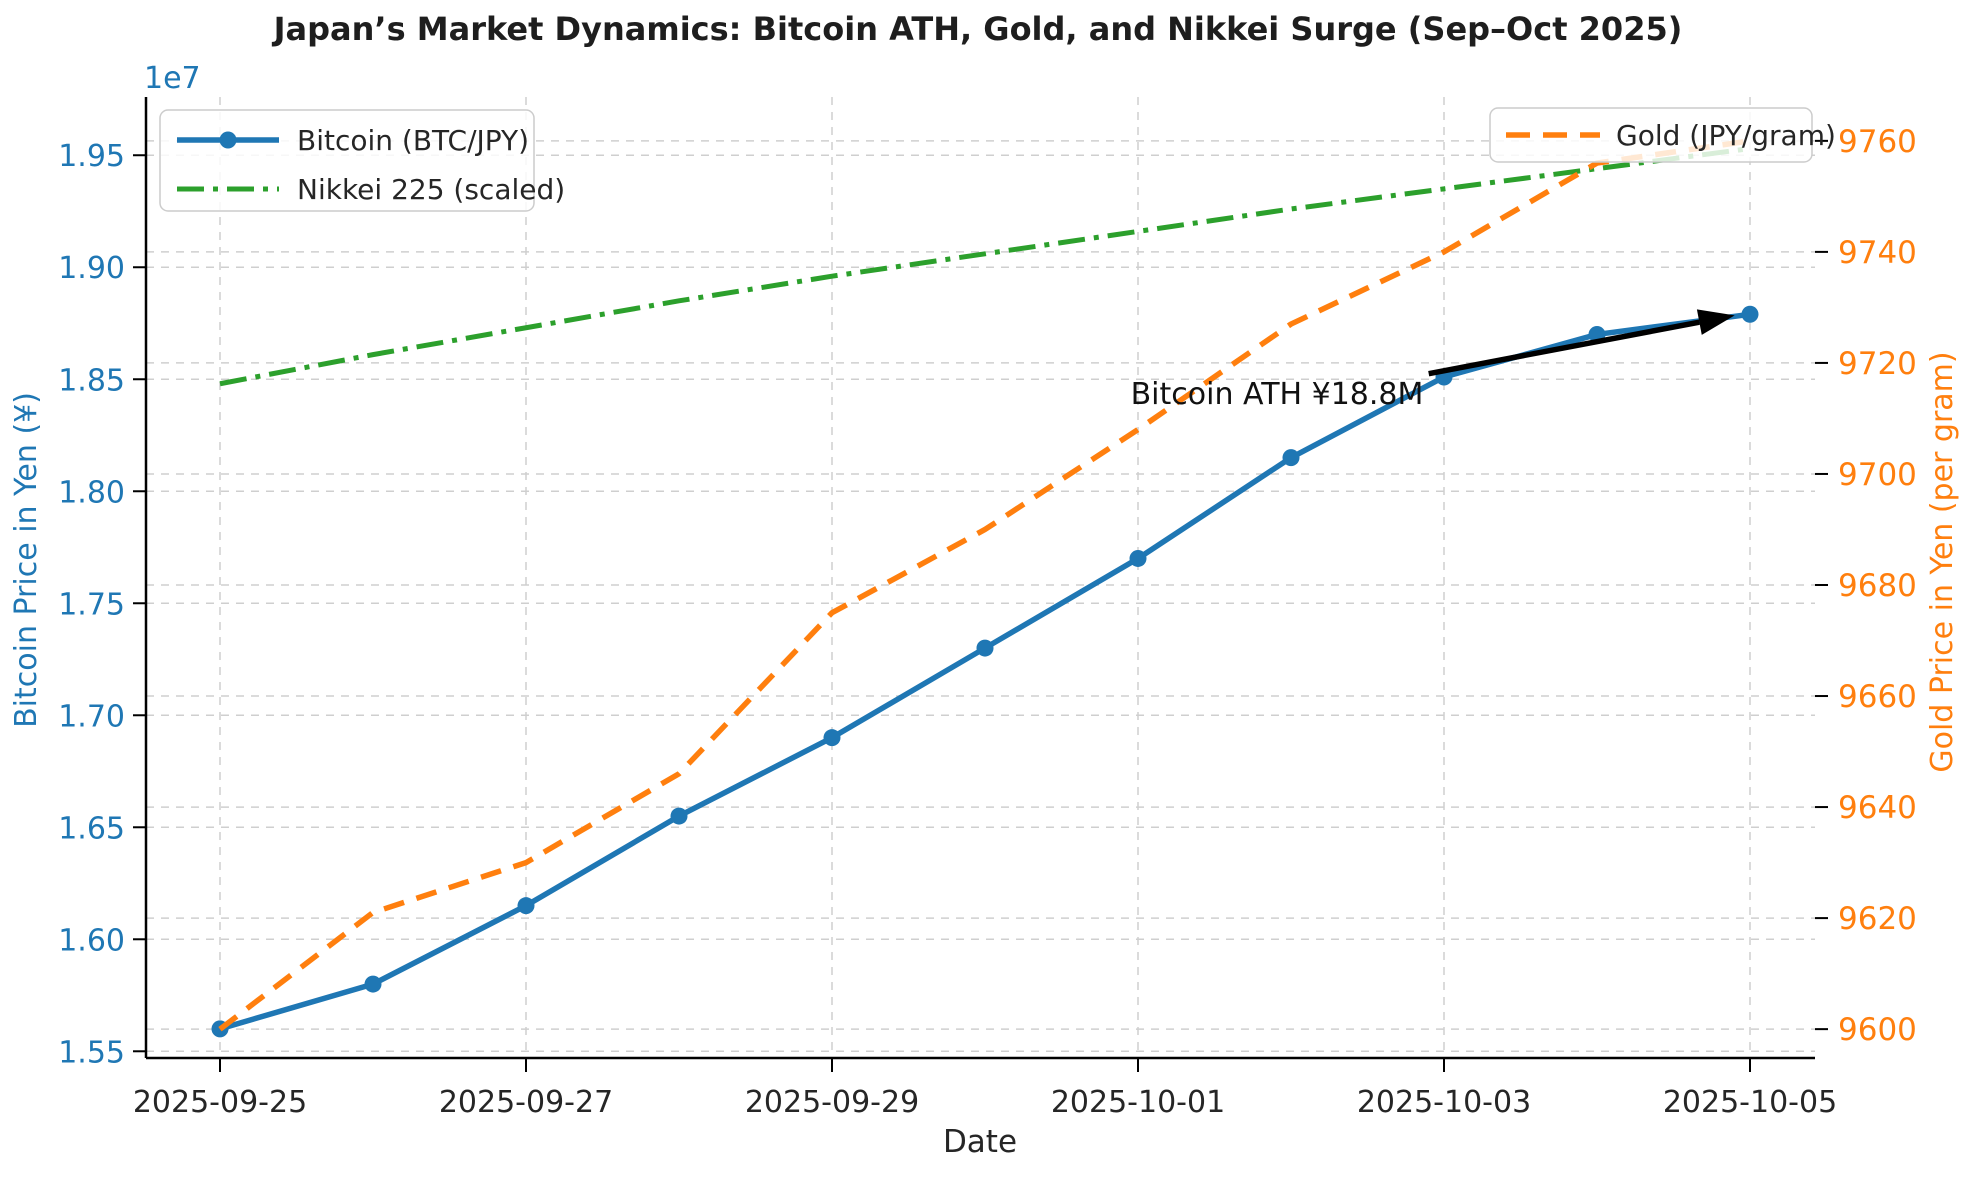 The width and height of the screenshot is (1980, 1179). I want to click on annotation-arrow-layer, so click(1581, 343).